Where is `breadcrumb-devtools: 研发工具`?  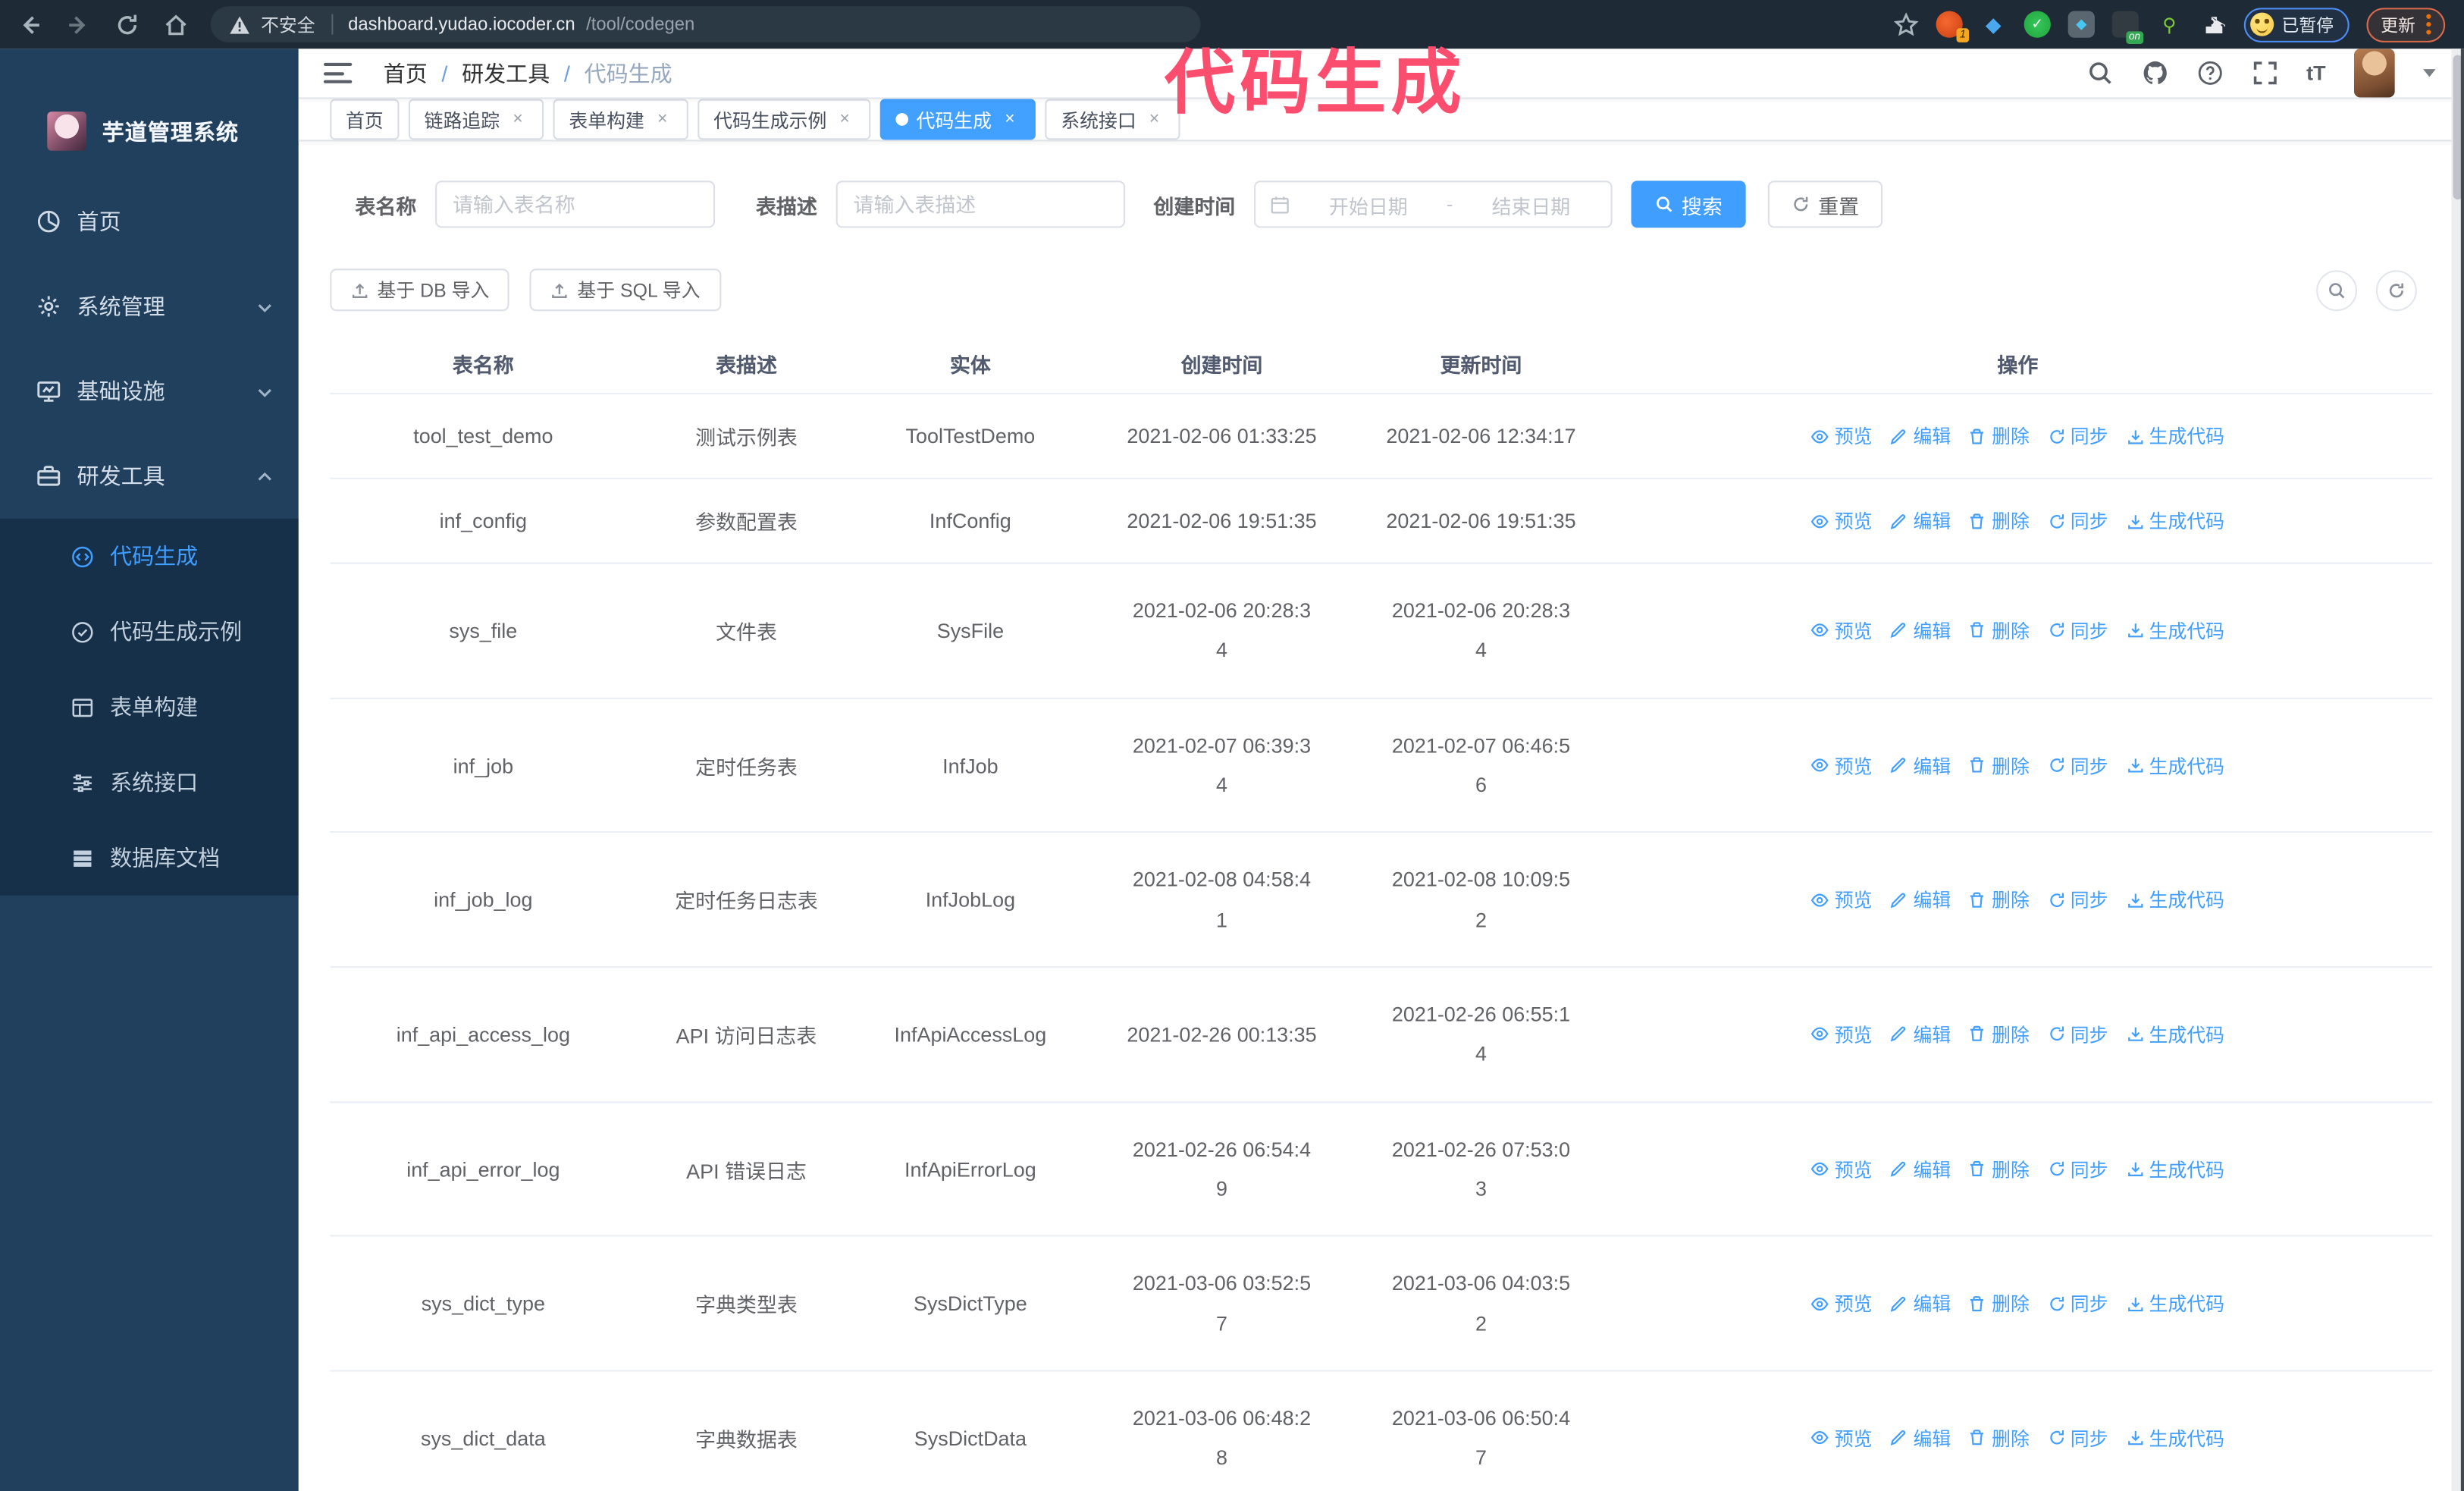 breadcrumb-devtools: 研发工具 is located at coordinates (506, 73).